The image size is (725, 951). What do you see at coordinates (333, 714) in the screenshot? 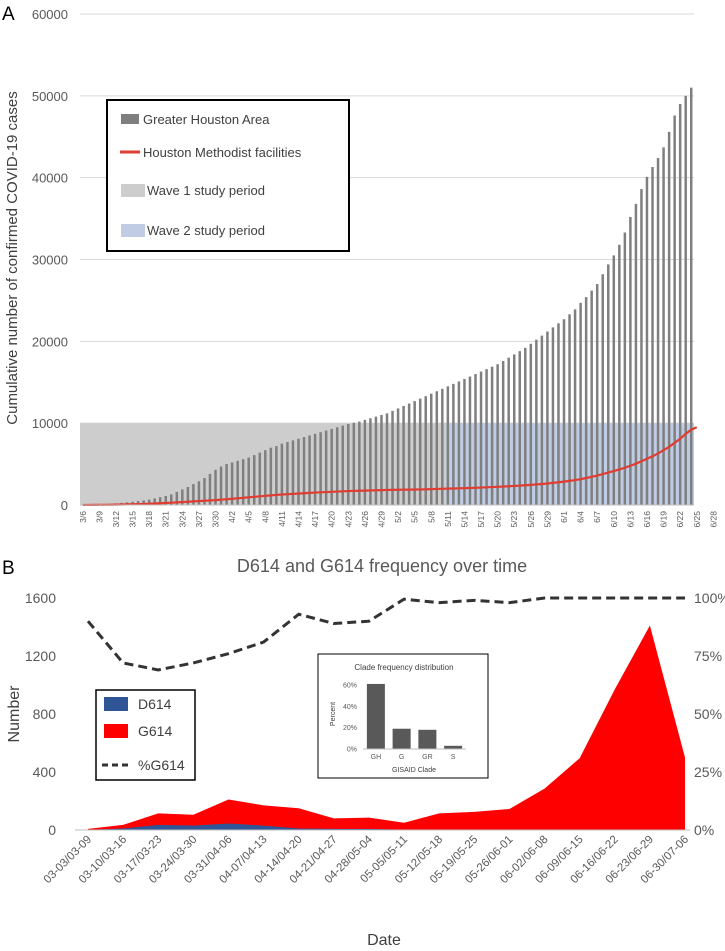
I see `clade-inset-y-label: Percent` at bounding box center [333, 714].